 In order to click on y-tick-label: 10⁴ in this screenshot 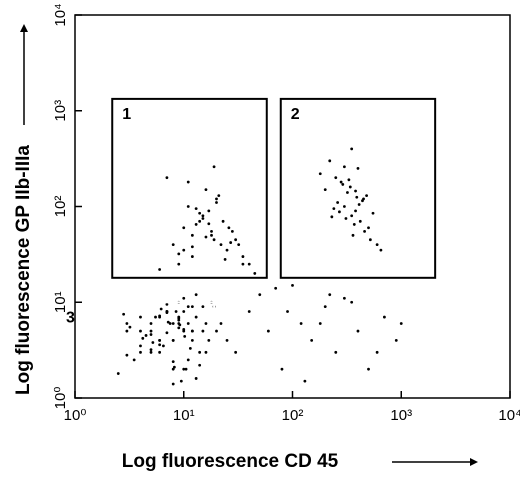, I will do `click(60, 14)`.